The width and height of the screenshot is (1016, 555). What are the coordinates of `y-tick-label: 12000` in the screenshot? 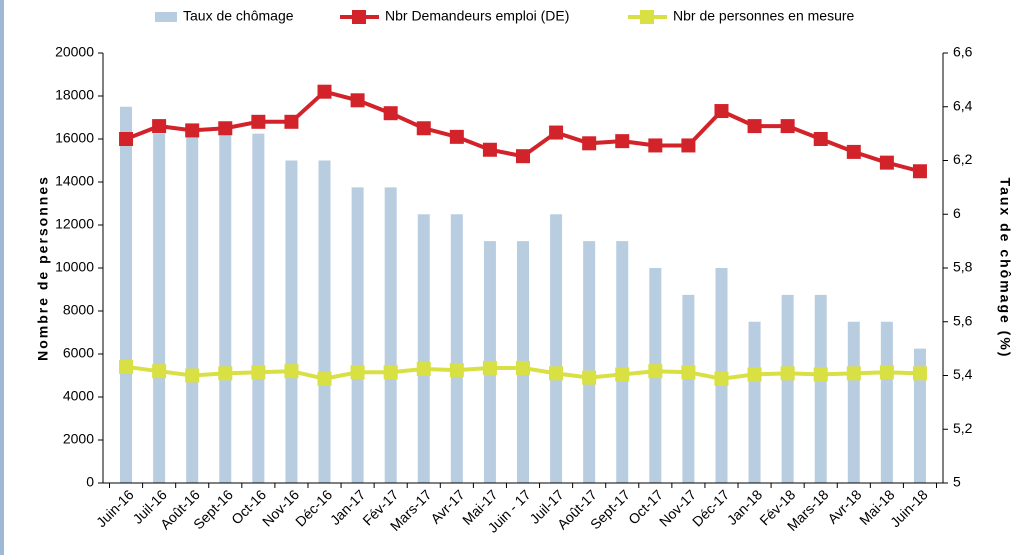 It's located at (74, 224).